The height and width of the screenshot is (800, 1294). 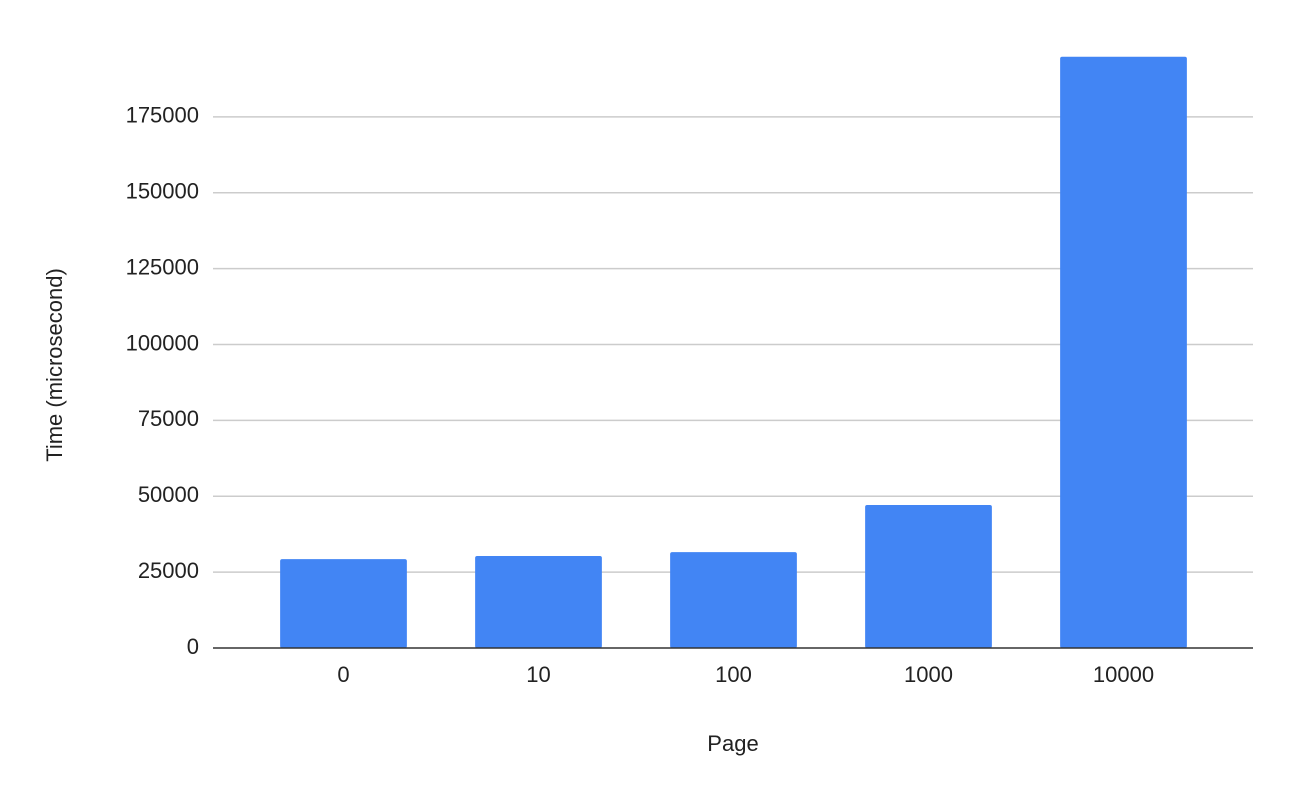 What do you see at coordinates (168, 570) in the screenshot?
I see `y-tick-label: 25000` at bounding box center [168, 570].